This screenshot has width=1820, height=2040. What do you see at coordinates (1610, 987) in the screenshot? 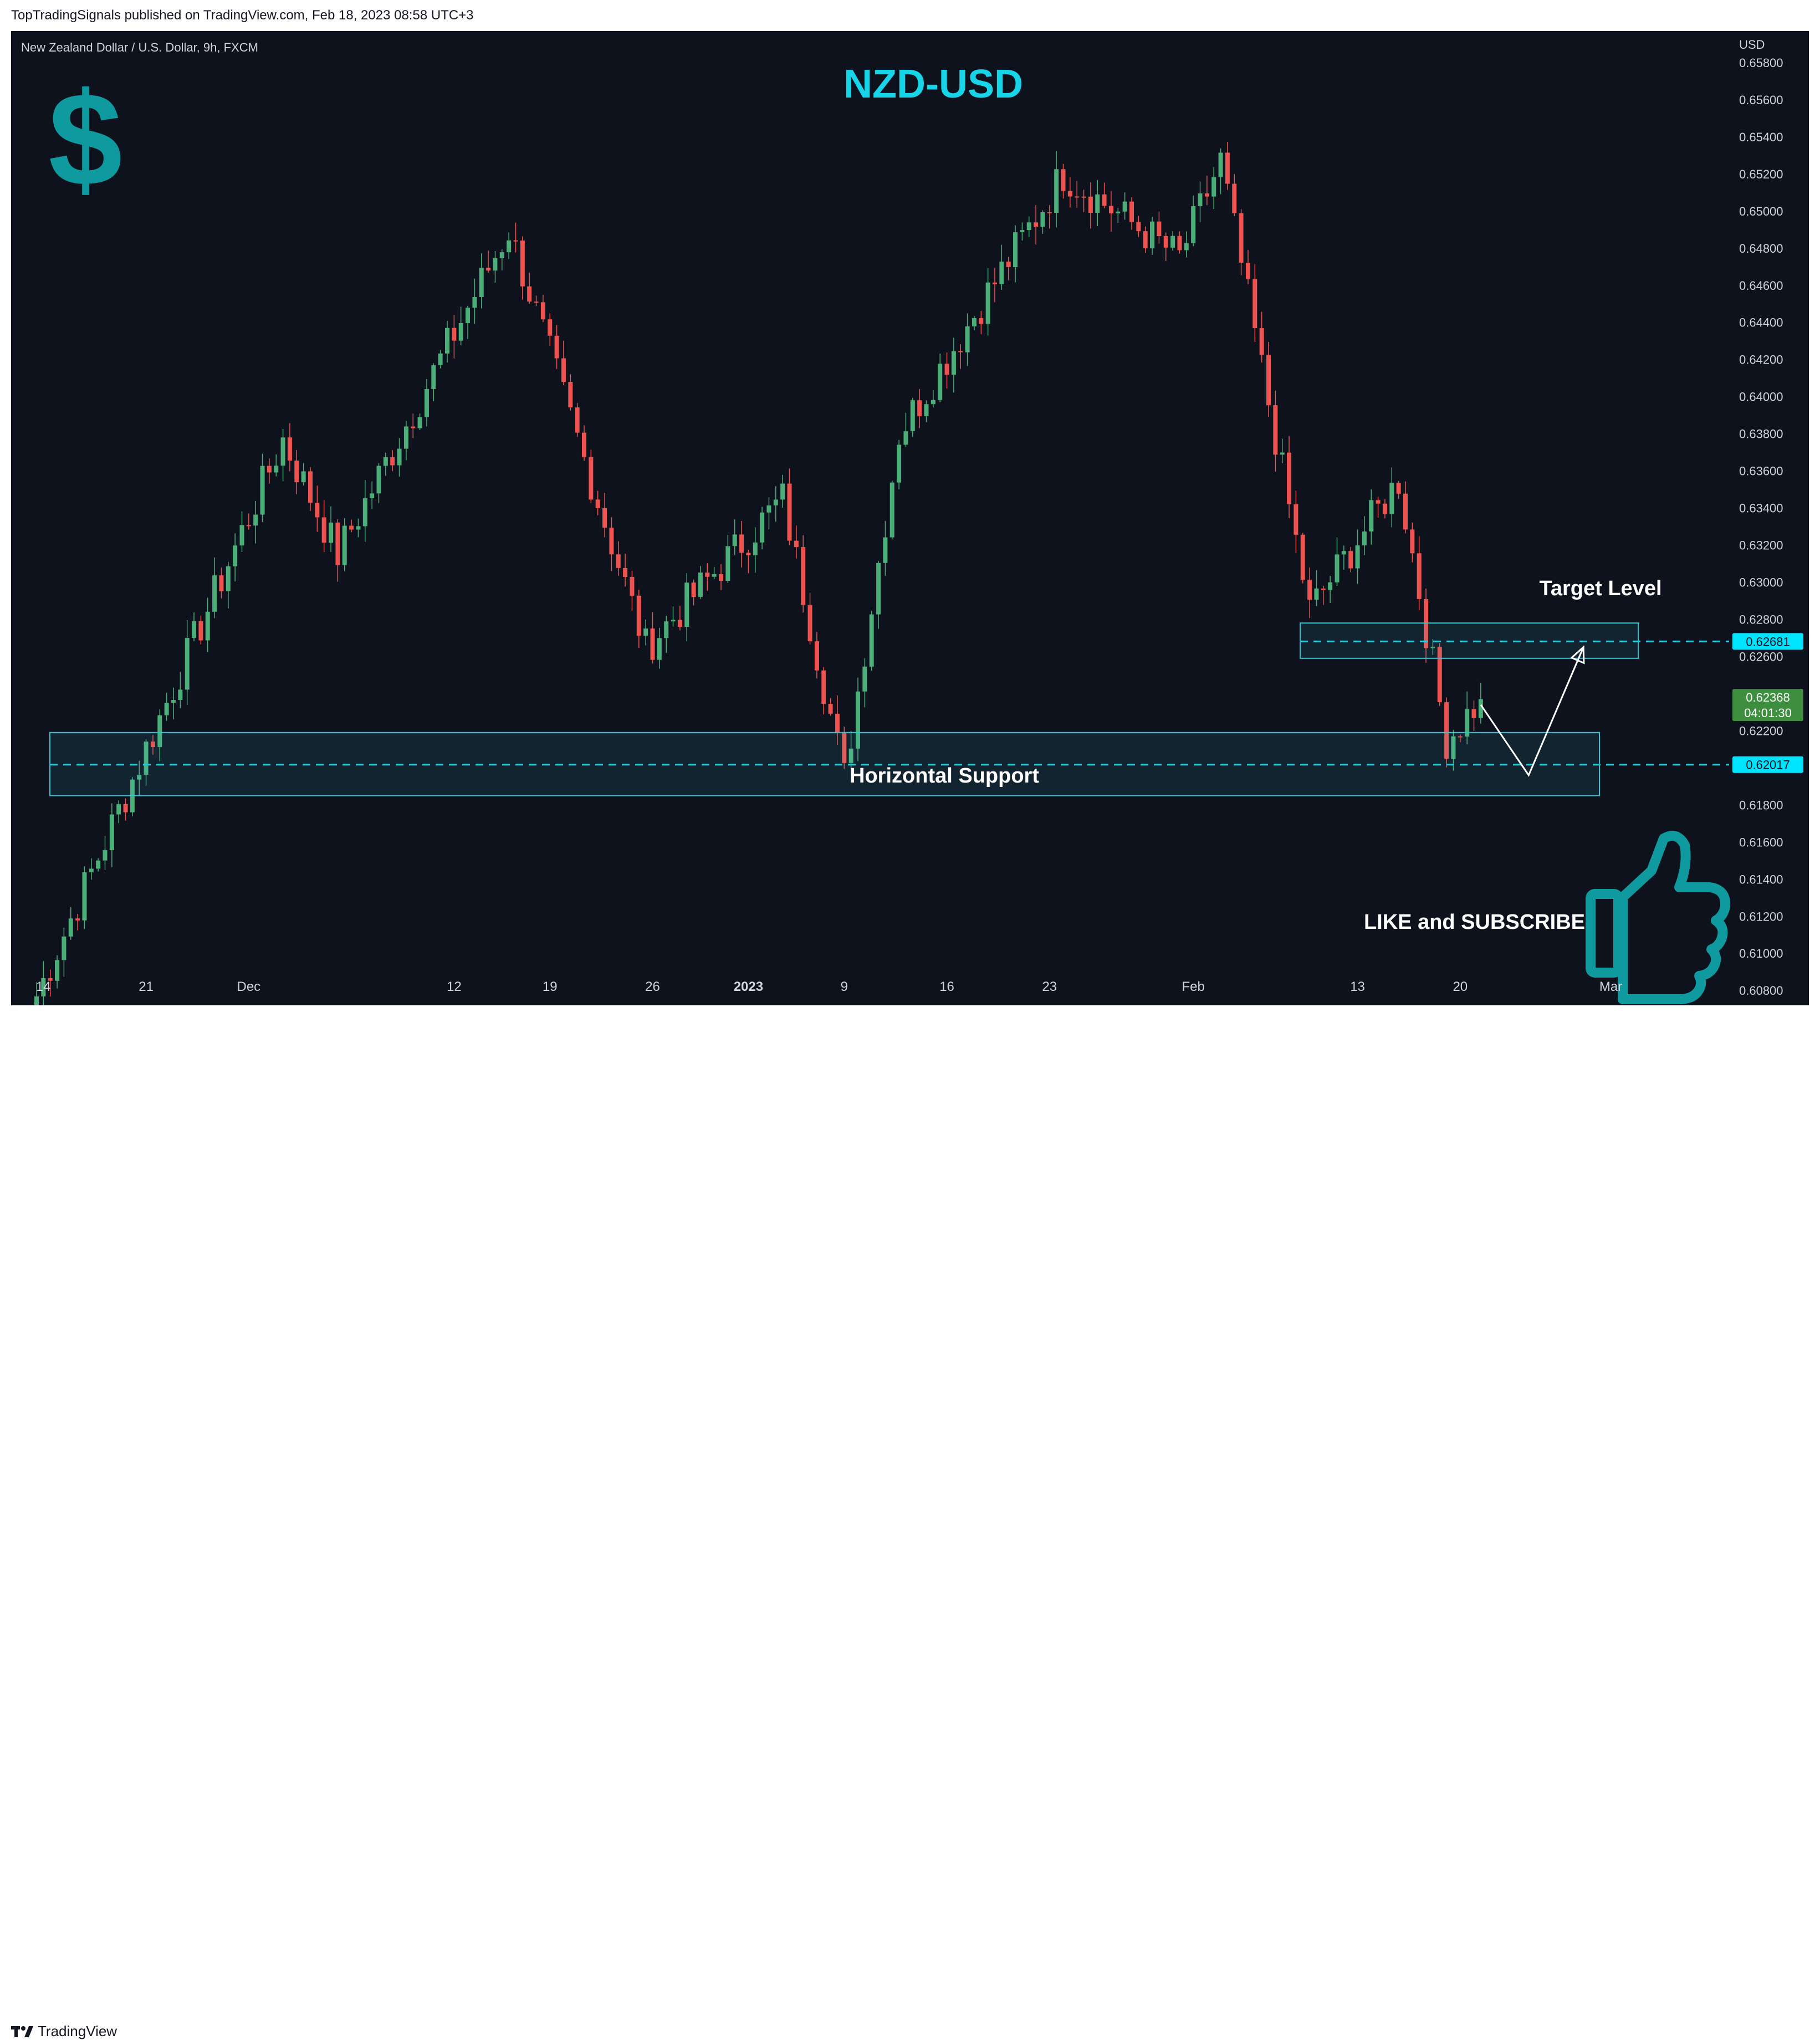
I see `time-tick-label: Mar` at bounding box center [1610, 987].